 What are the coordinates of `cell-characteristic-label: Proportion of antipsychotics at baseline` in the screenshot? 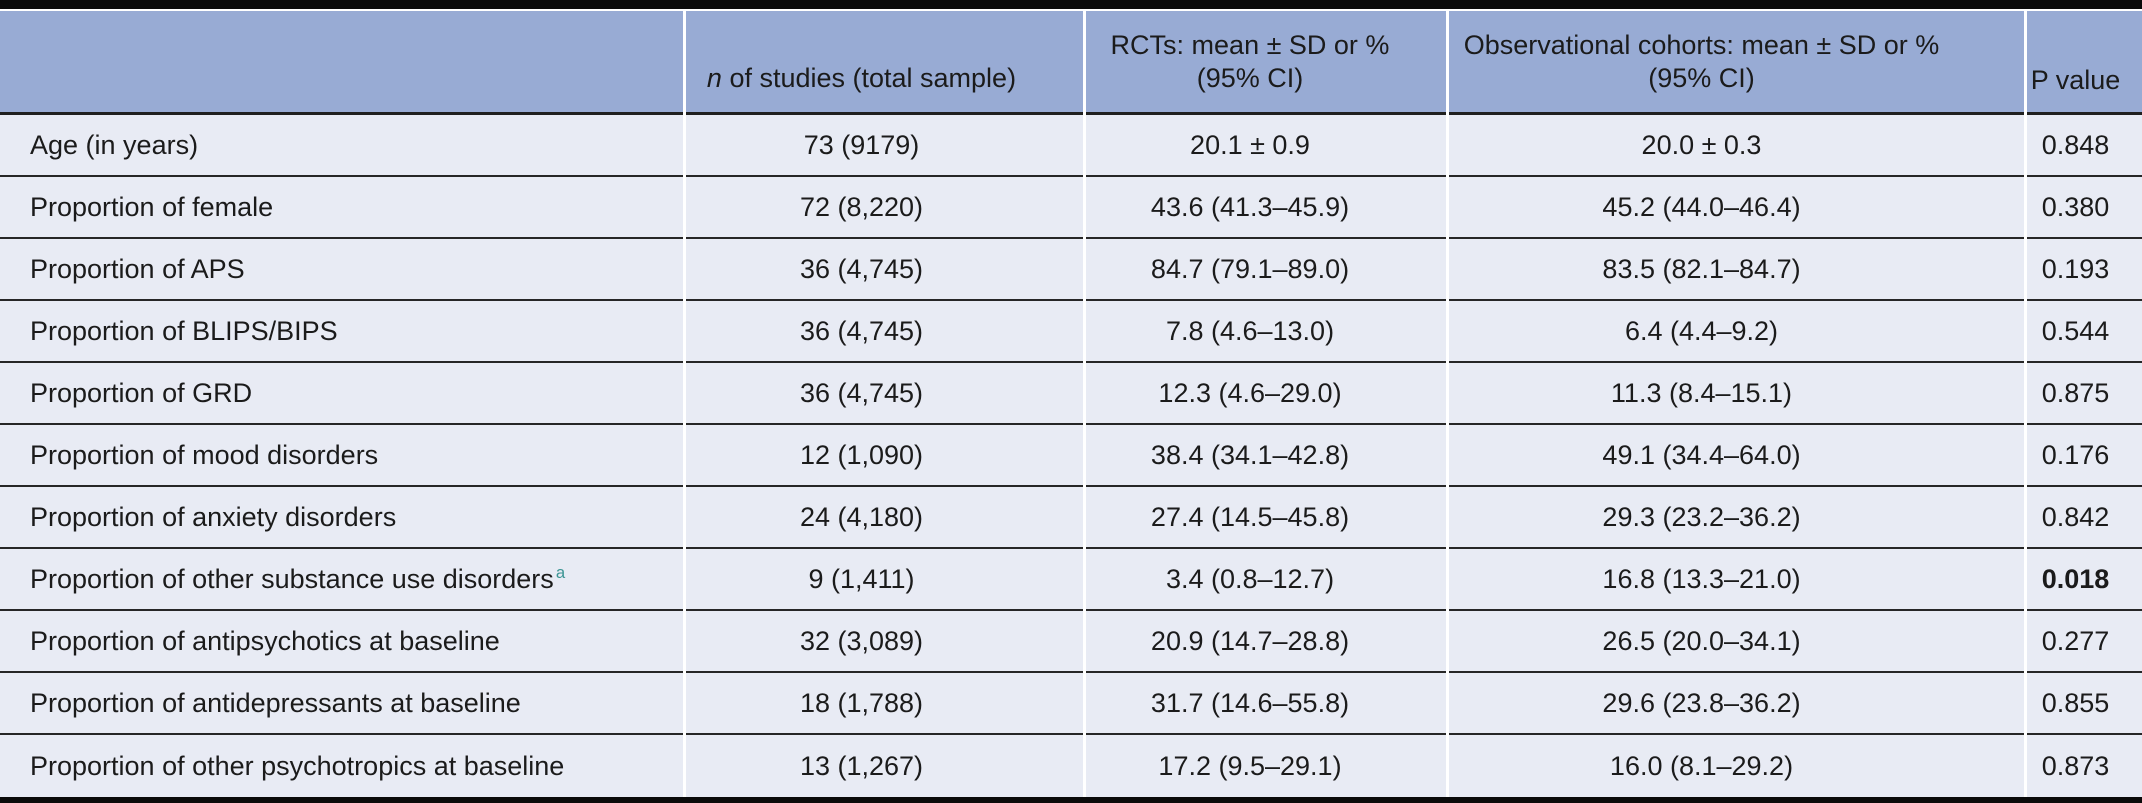 It's located at (341, 642).